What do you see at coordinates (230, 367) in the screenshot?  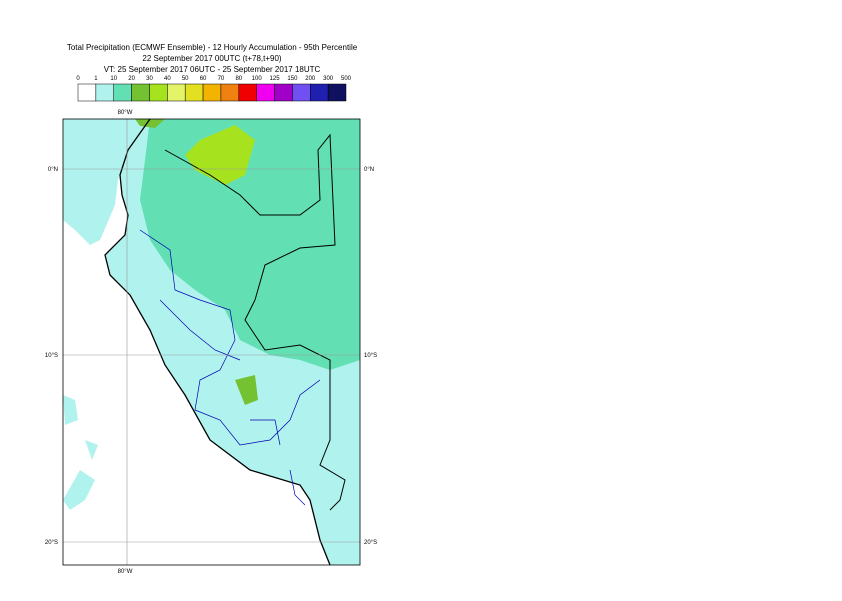 I see `region-border` at bounding box center [230, 367].